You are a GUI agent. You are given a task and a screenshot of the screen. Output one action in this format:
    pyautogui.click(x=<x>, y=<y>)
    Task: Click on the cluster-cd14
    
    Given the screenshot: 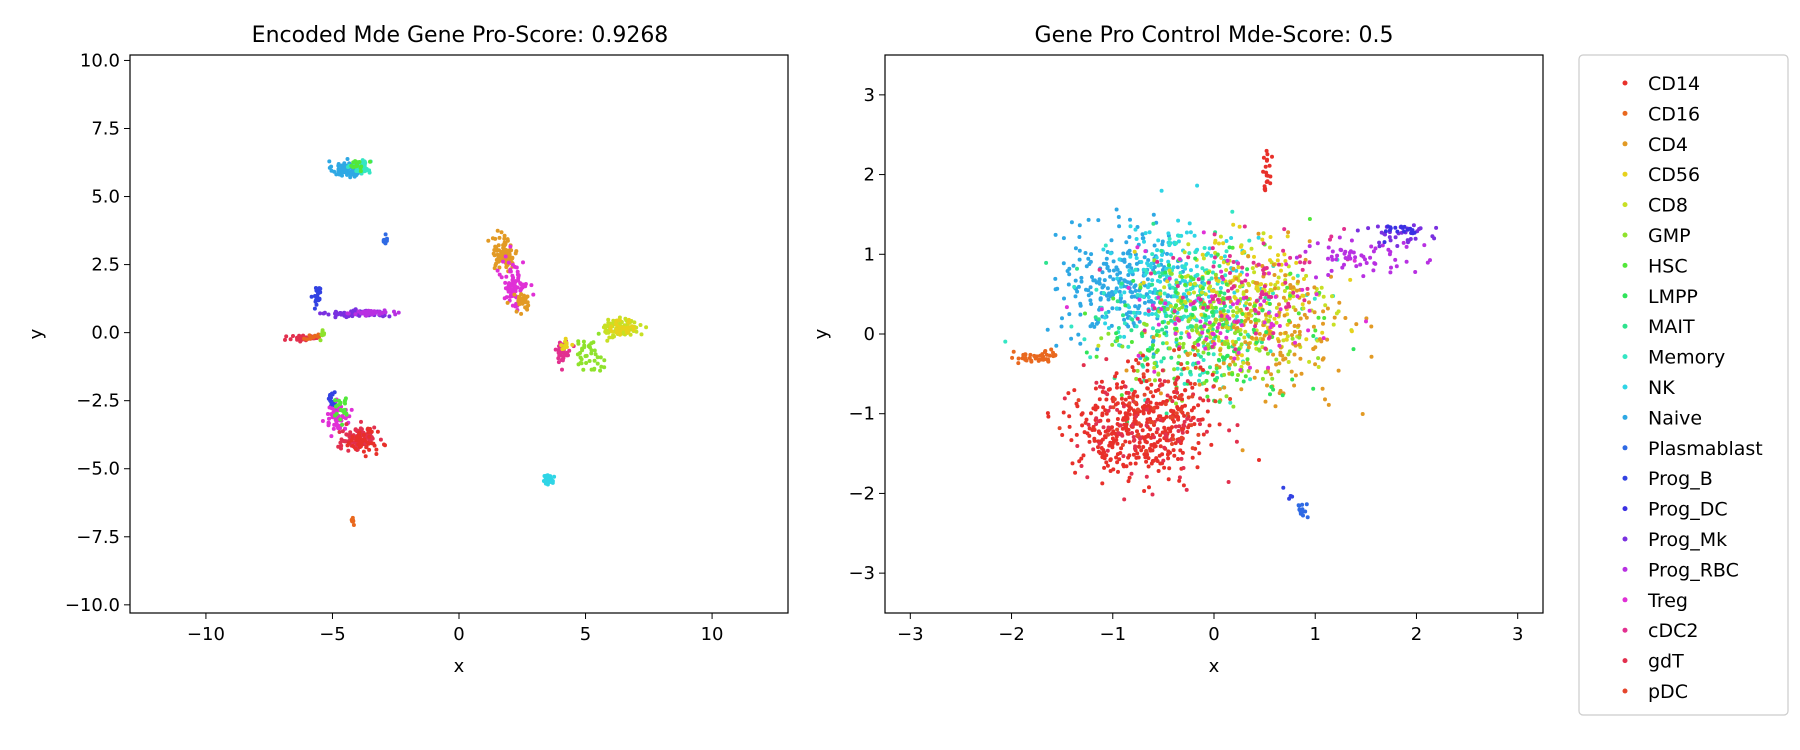 What is the action you would take?
    pyautogui.click(x=1153, y=420)
    